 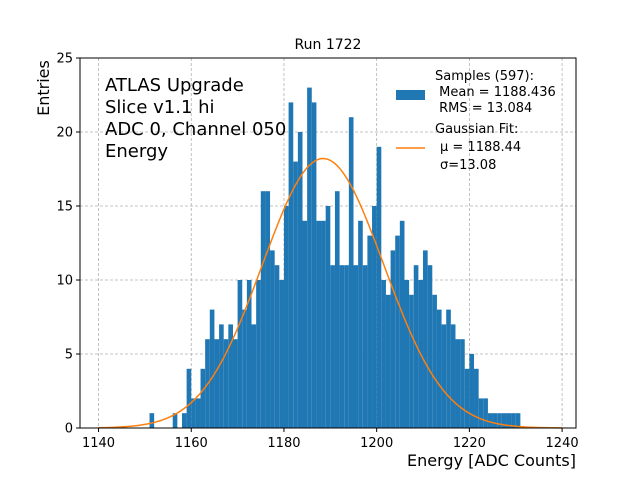 I want to click on y-tick-label: 20, so click(x=64, y=133).